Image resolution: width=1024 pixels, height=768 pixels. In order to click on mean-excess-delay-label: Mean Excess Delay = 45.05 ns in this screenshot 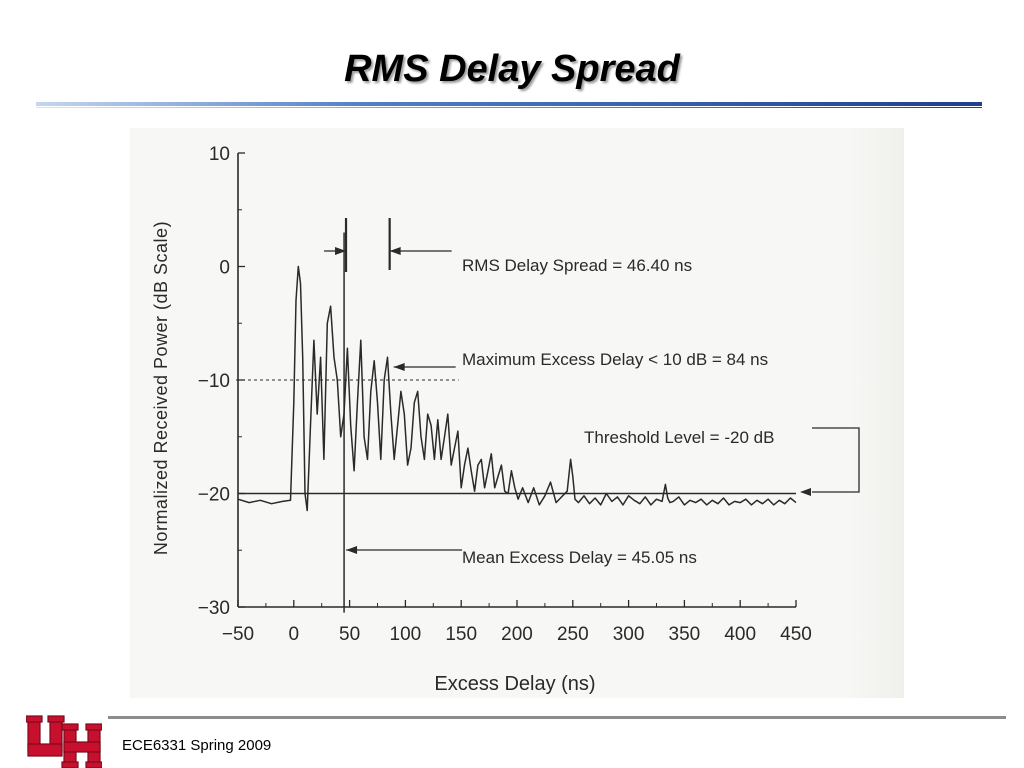, I will do `click(579, 557)`.